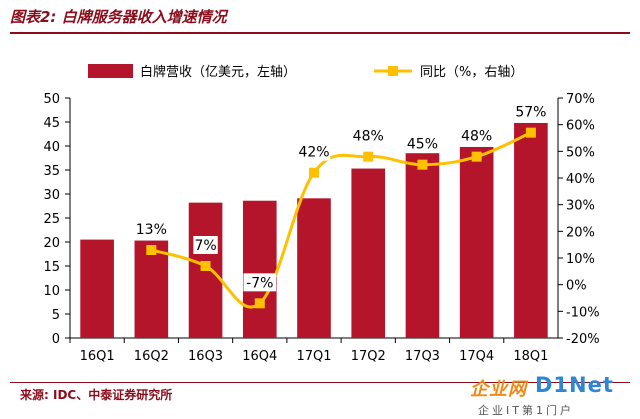  I want to click on left-tick-label: 10, so click(51, 291).